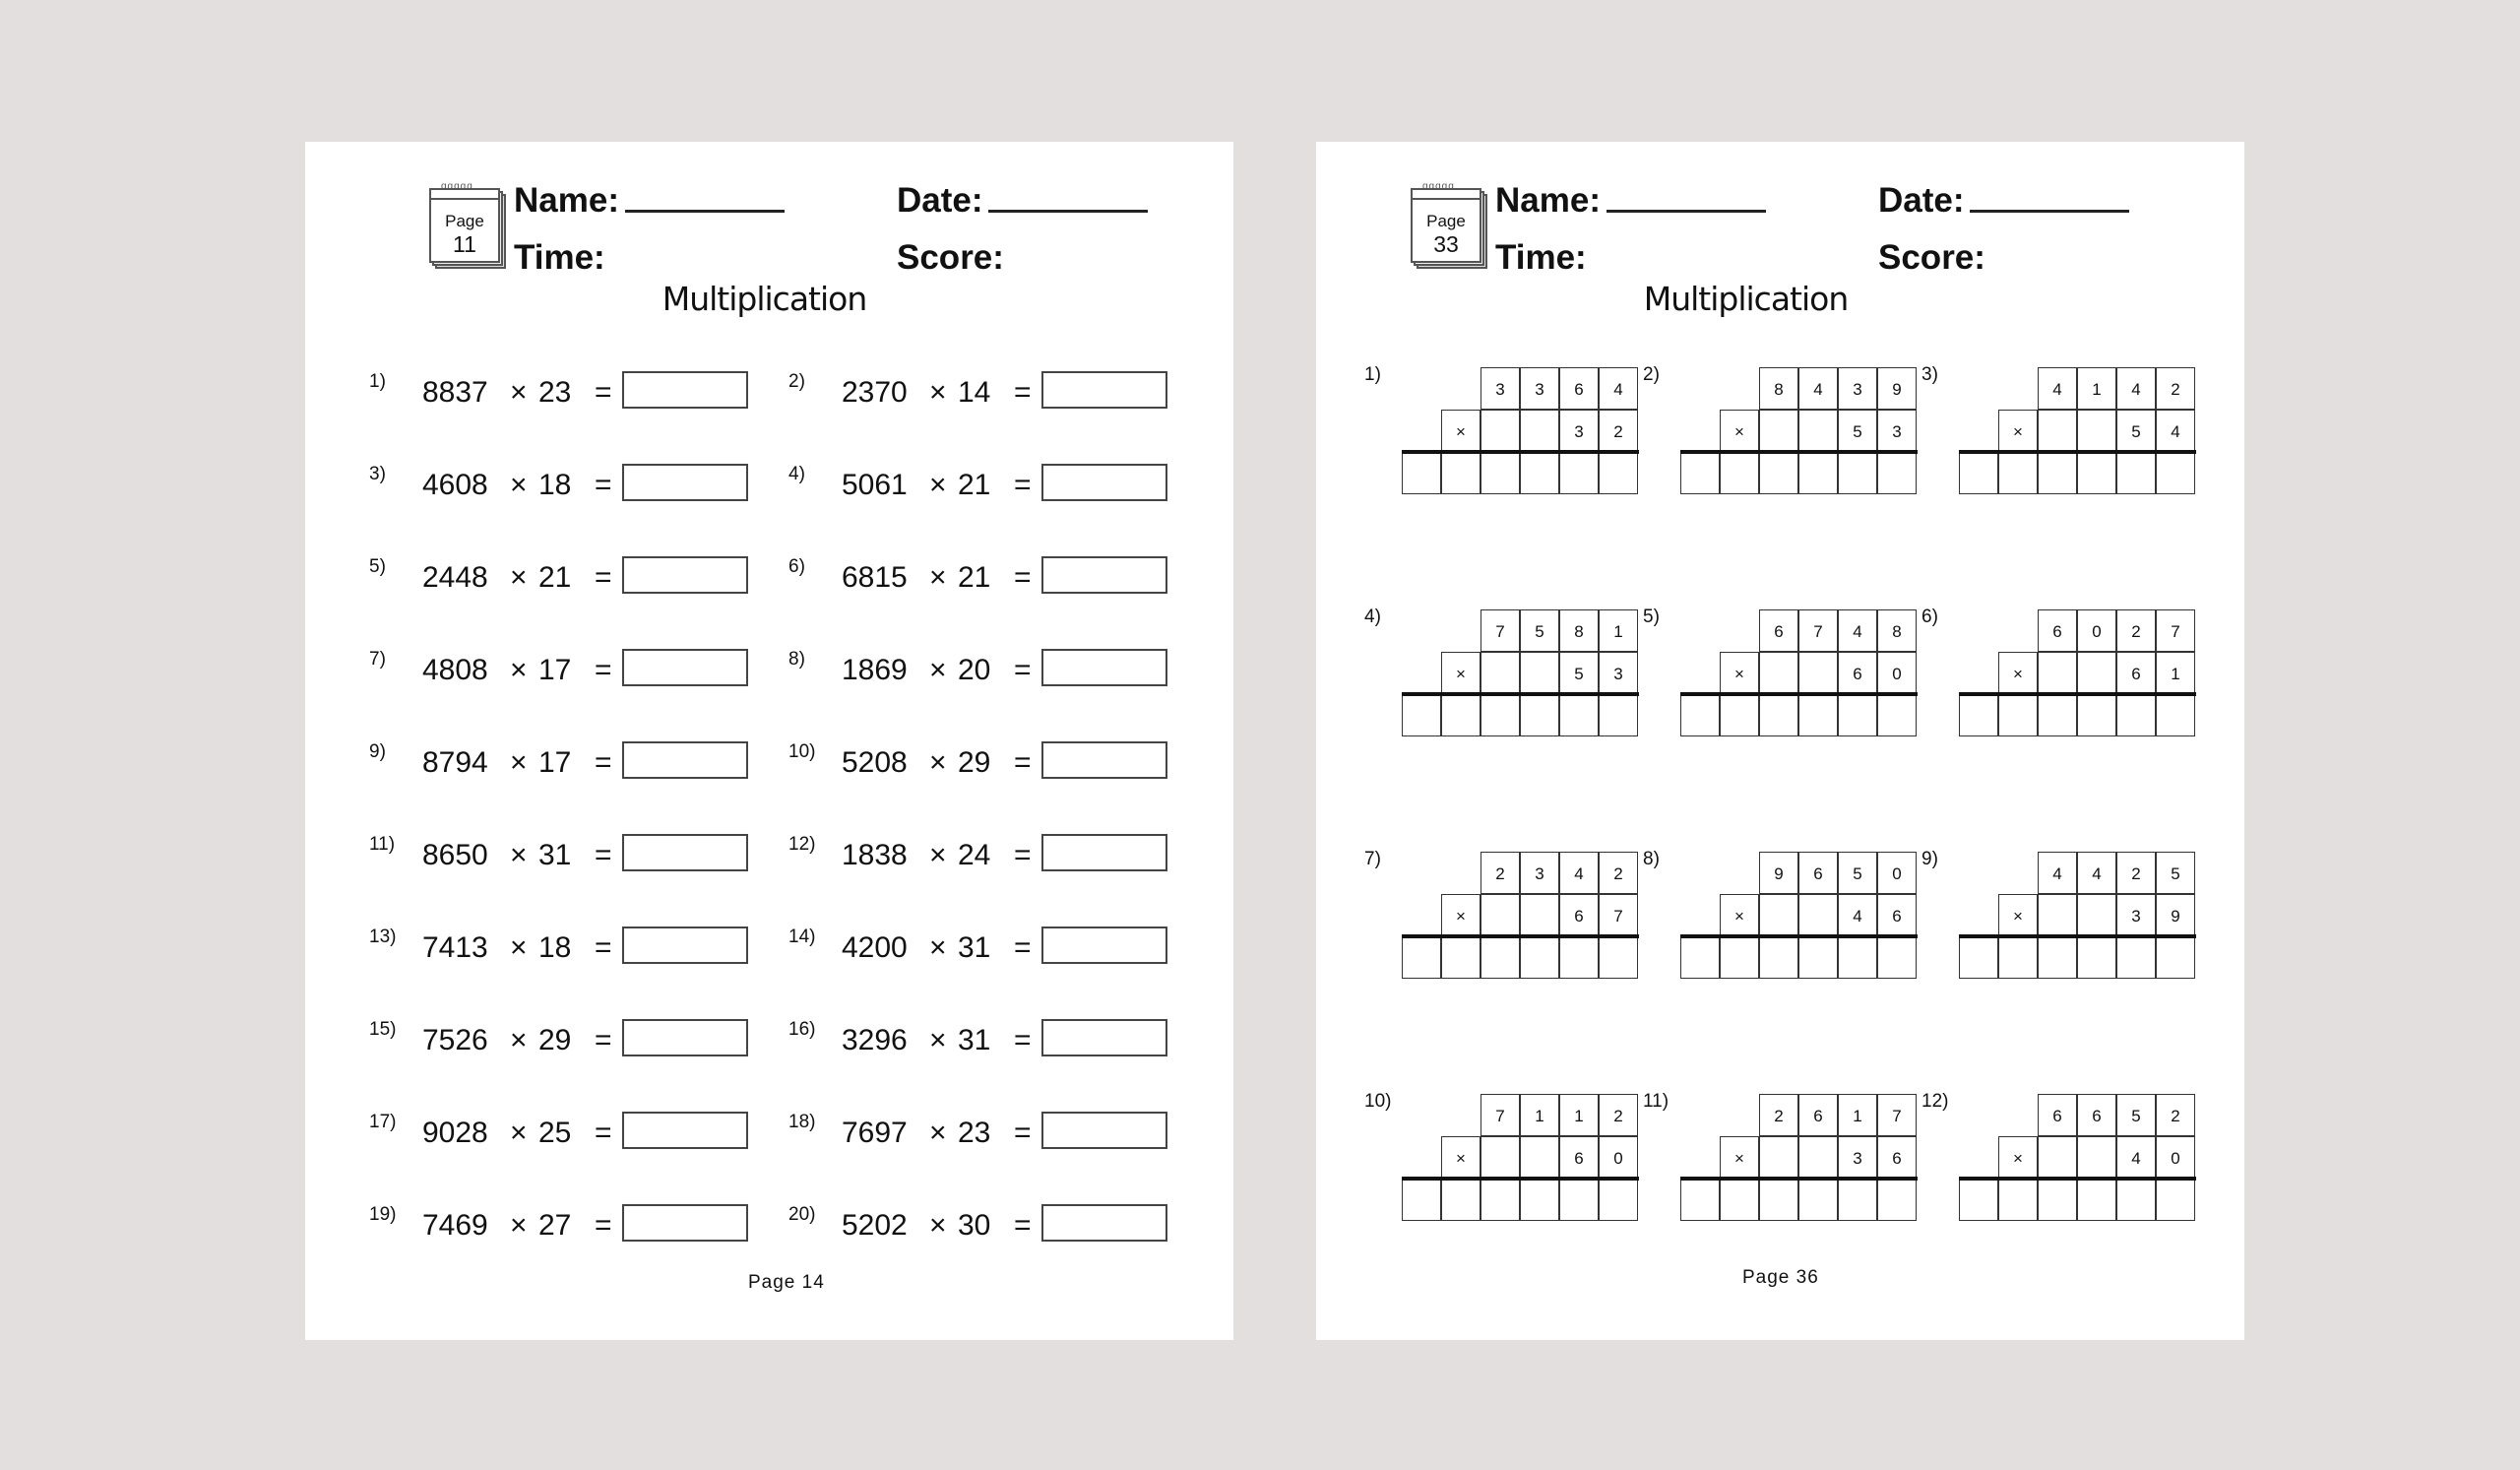 This screenshot has height=1470, width=2520. What do you see at coordinates (2057, 431) in the screenshot?
I see `multiplier-digit` at bounding box center [2057, 431].